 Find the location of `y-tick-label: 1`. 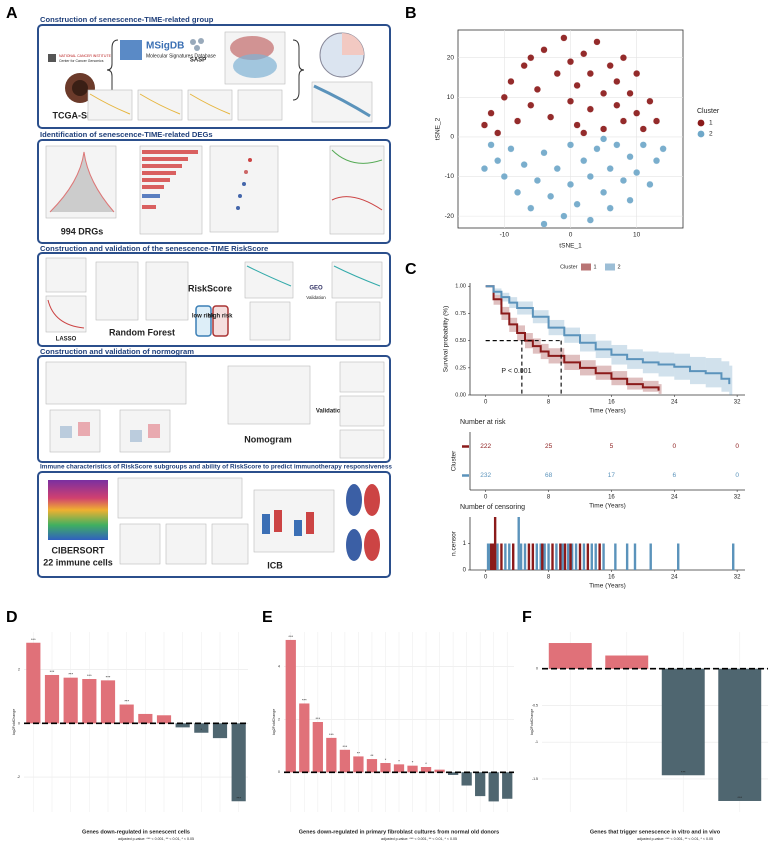

y-tick-label: 1 is located at coordinates (465, 544).